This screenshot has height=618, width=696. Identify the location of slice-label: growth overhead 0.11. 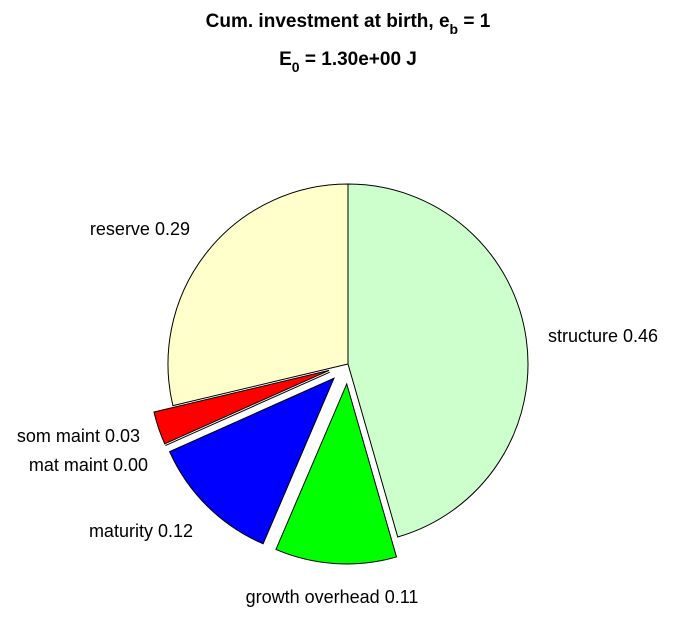
(332, 597).